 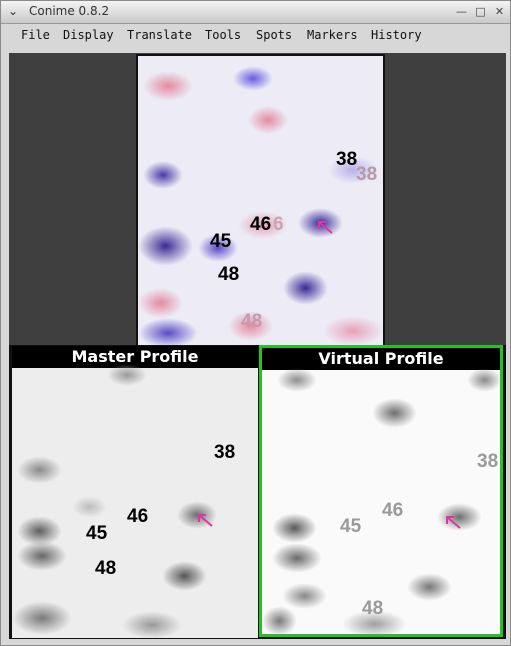 I want to click on menu-tools: Tools, so click(x=223, y=35).